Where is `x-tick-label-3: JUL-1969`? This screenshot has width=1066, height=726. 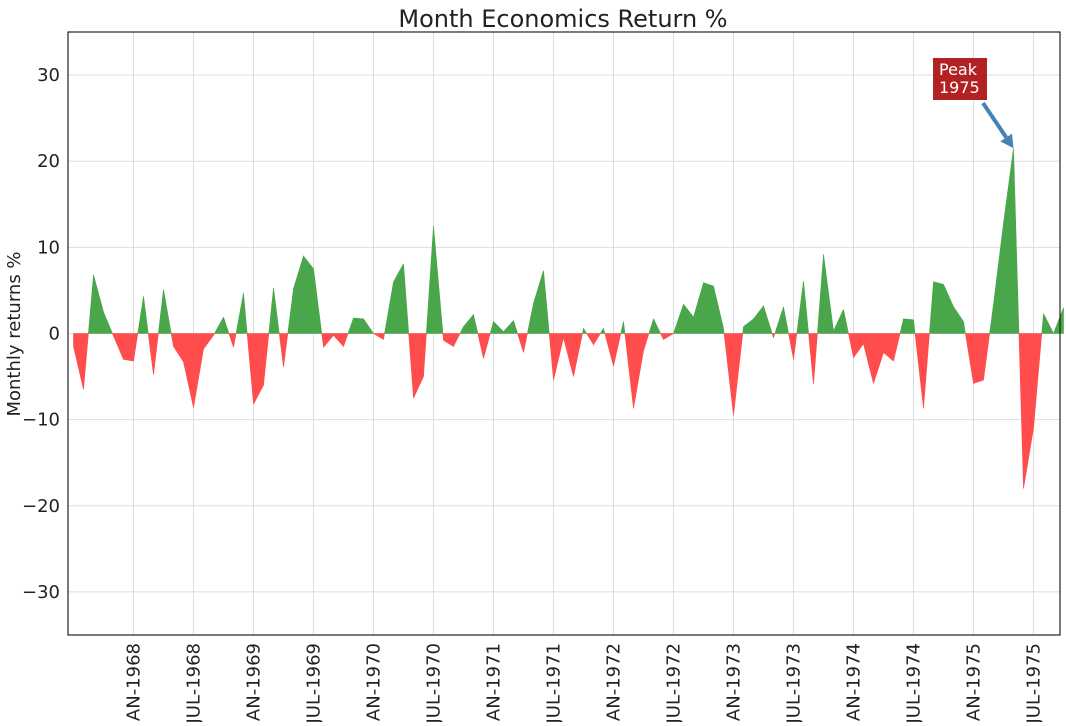
x-tick-label-3: JUL-1969 is located at coordinates (314, 682).